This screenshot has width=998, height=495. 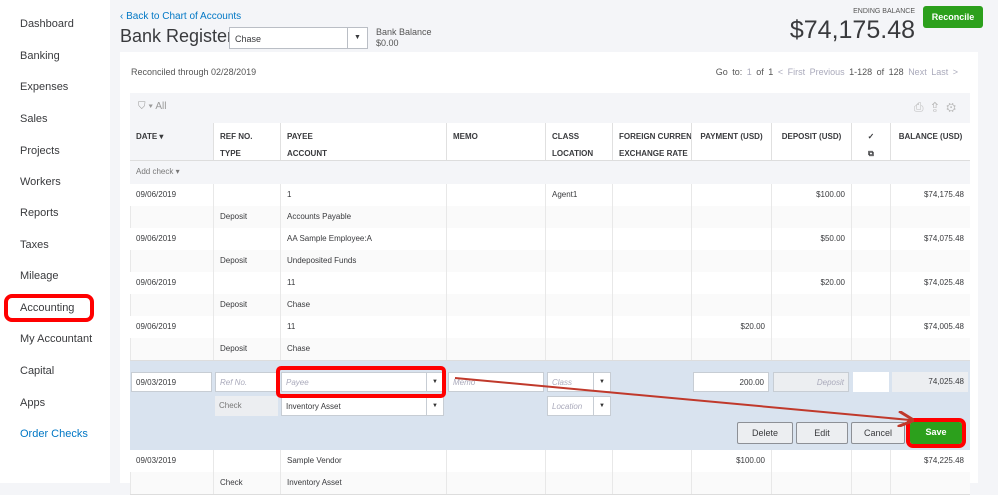 I want to click on sidebar-item-expenses: Expenses, so click(x=44, y=87).